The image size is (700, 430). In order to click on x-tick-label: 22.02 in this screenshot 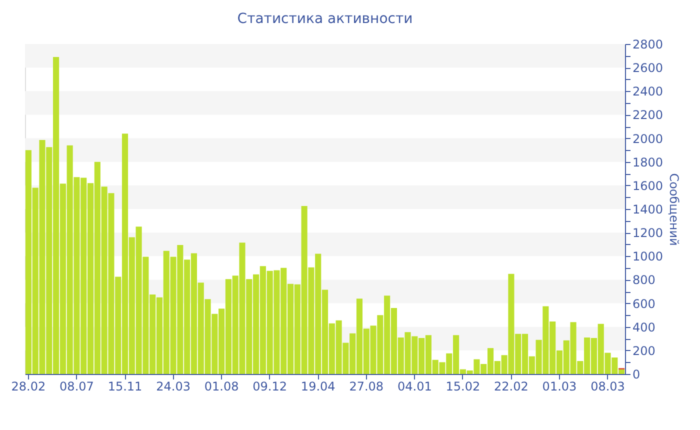, I will do `click(511, 387)`.